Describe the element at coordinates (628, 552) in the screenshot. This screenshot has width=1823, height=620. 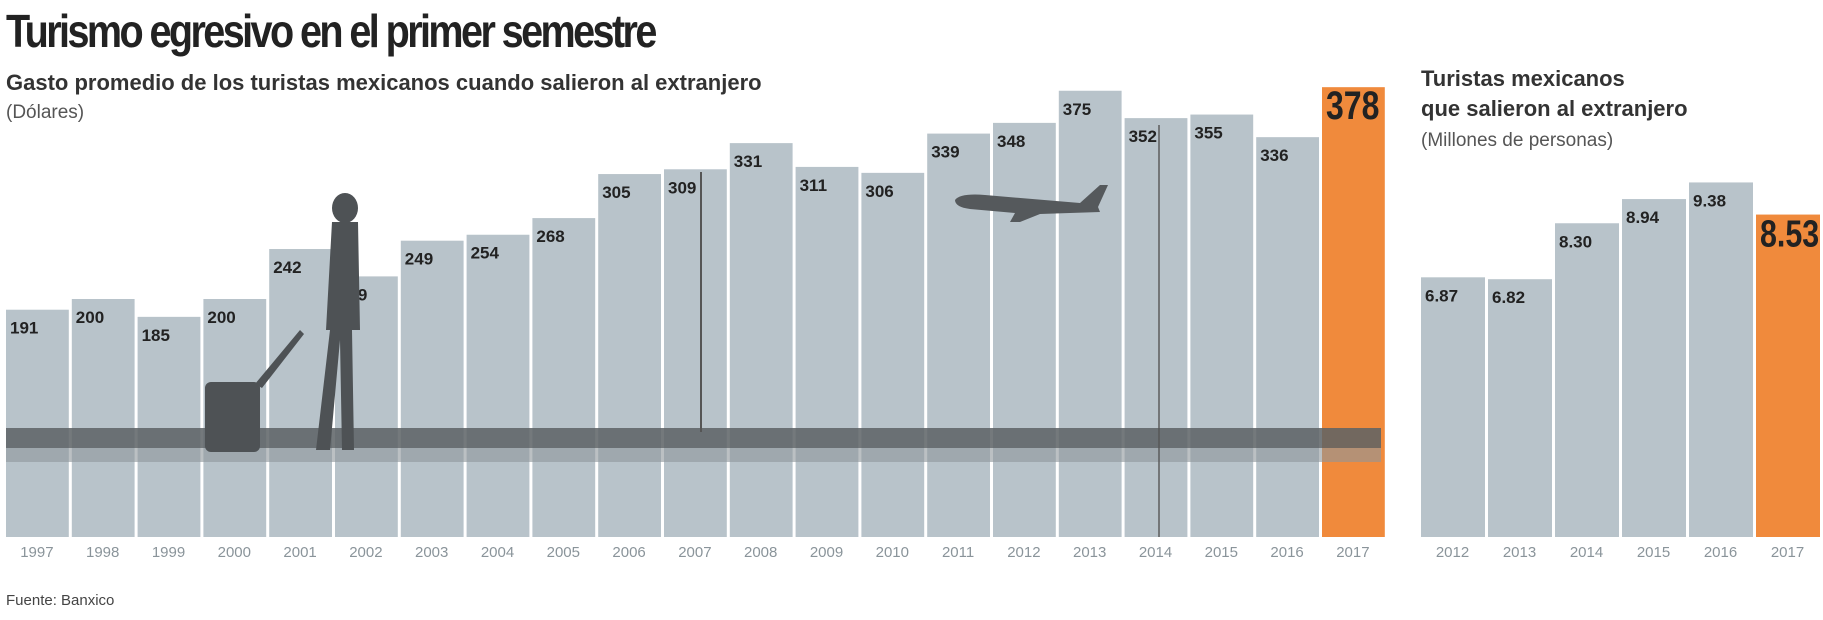
I see `tick-label-2006: 2006` at that location.